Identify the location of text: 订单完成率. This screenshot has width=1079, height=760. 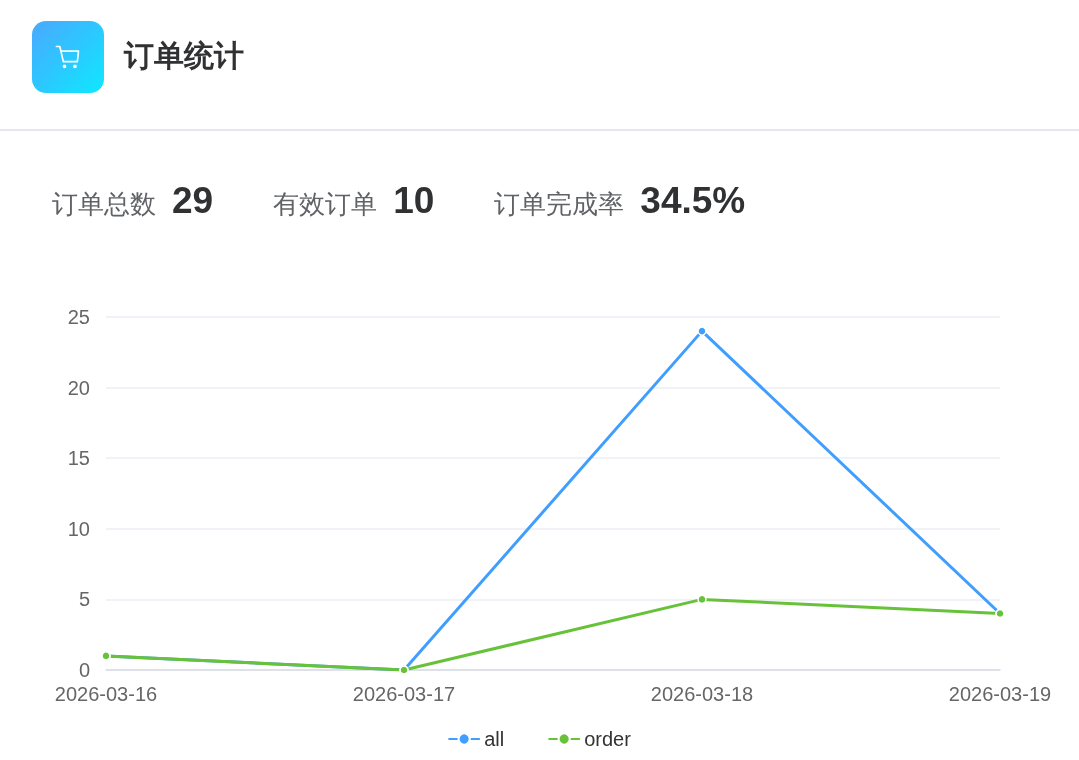
(559, 204).